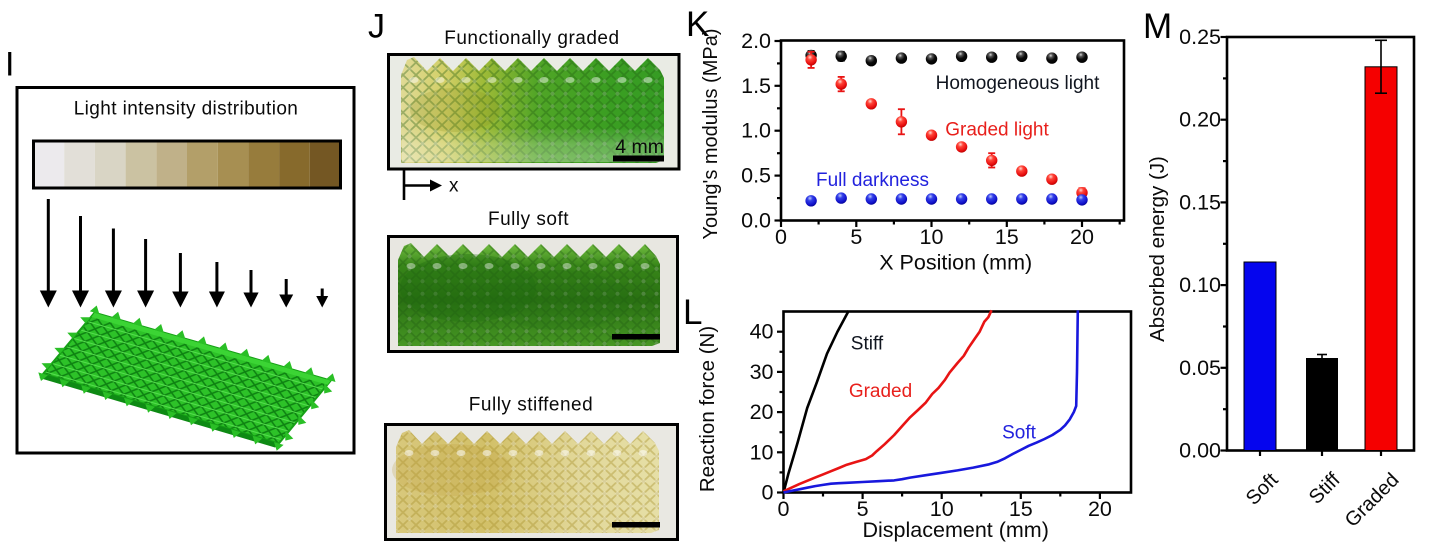 The image size is (1430, 553). Describe the element at coordinates (1200, 37) in the screenshot. I see `svg-text: 0.25` at that location.